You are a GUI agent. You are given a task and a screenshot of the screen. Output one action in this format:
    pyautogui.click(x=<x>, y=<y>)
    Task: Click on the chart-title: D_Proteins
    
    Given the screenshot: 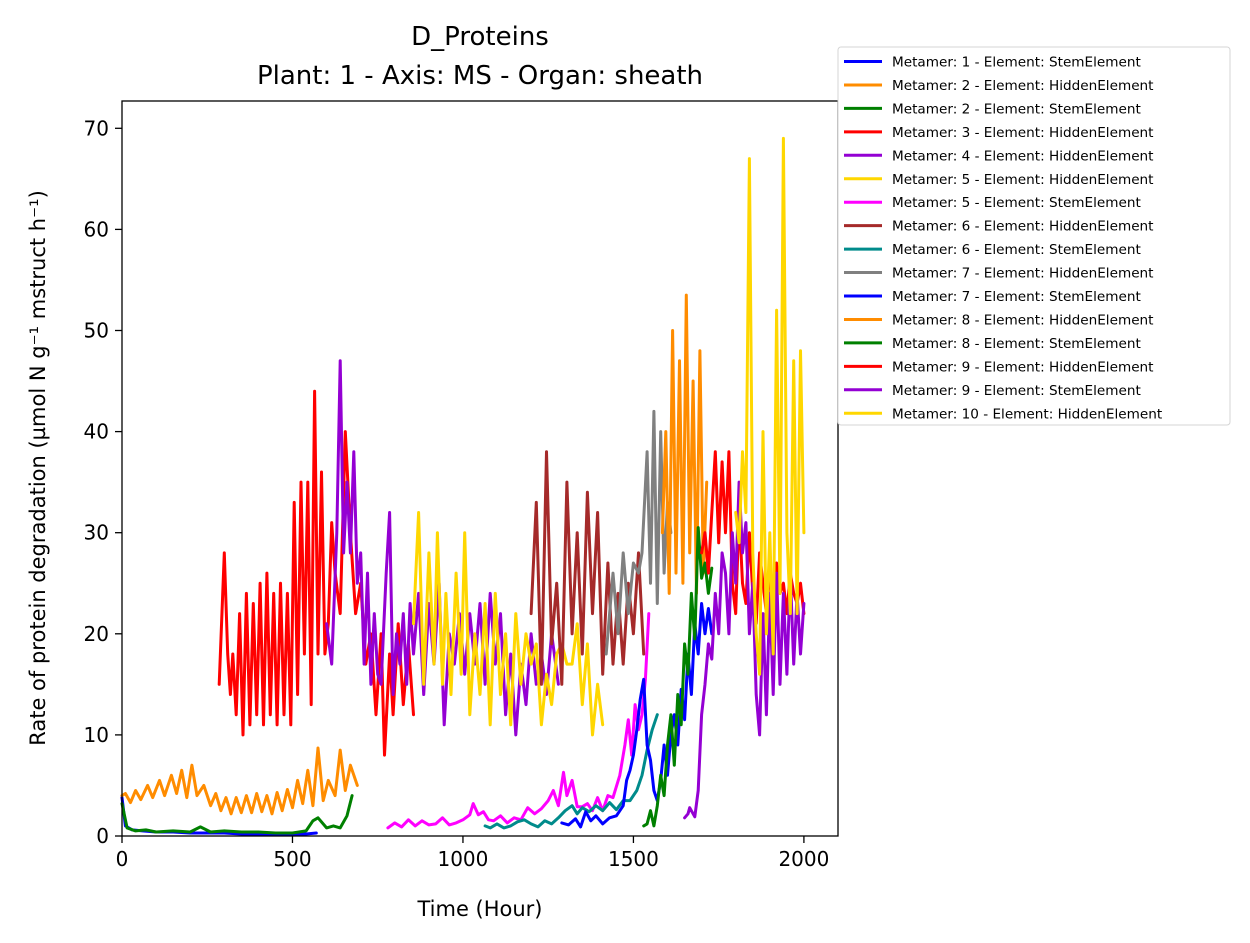 What is the action you would take?
    pyautogui.click(x=480, y=37)
    